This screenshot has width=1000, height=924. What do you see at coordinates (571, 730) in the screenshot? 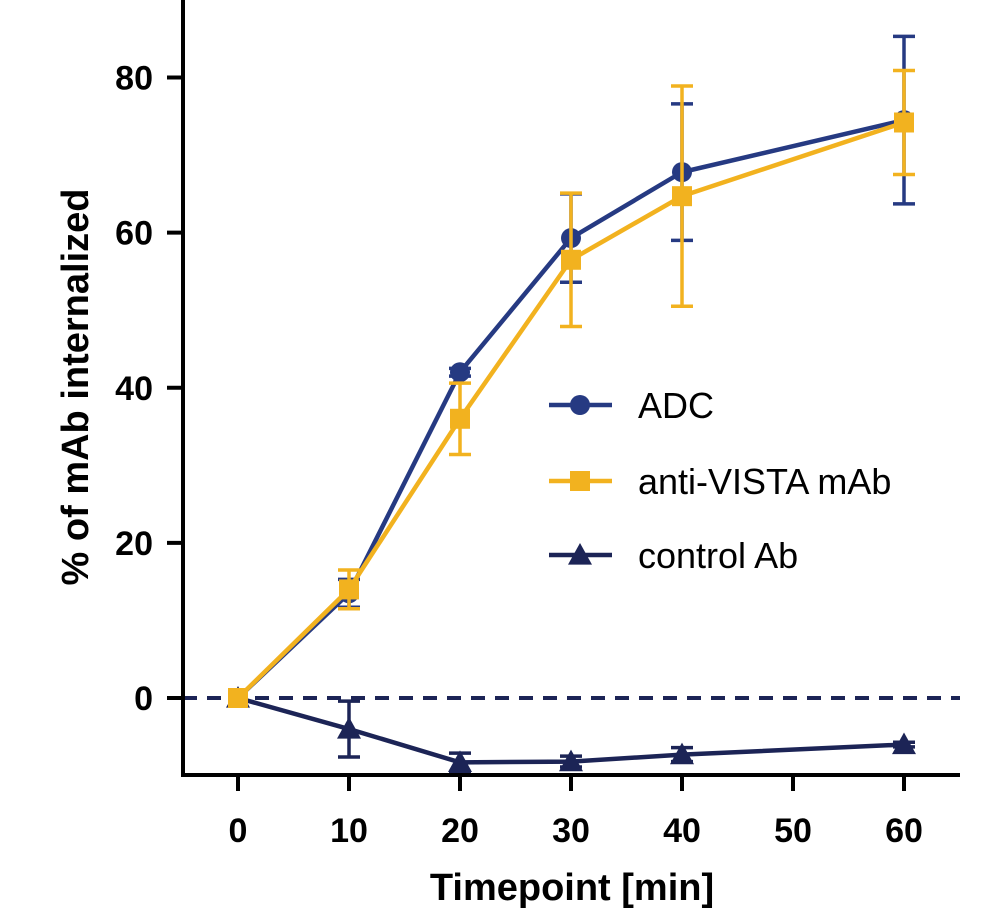
I see `series-line` at bounding box center [571, 730].